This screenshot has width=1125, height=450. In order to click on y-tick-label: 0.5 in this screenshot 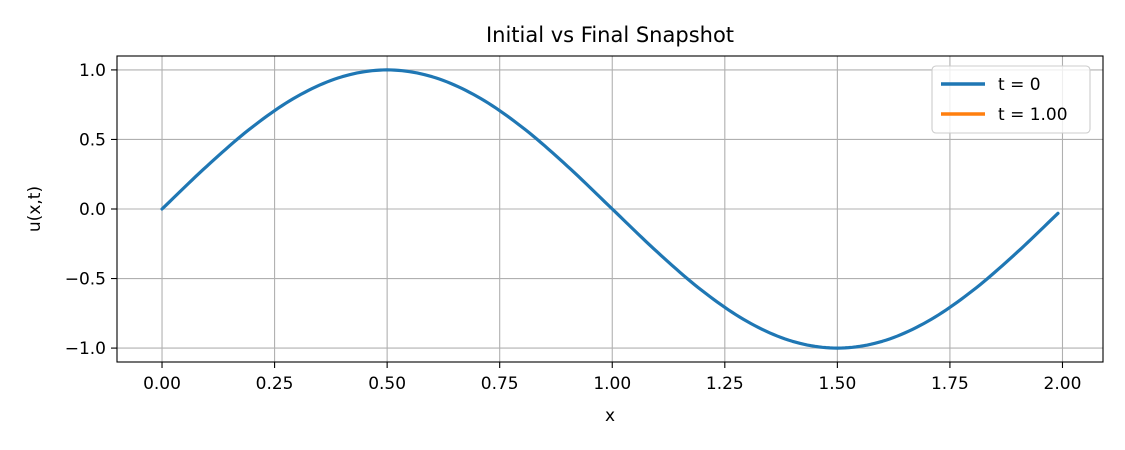, I will do `click(92, 140)`.